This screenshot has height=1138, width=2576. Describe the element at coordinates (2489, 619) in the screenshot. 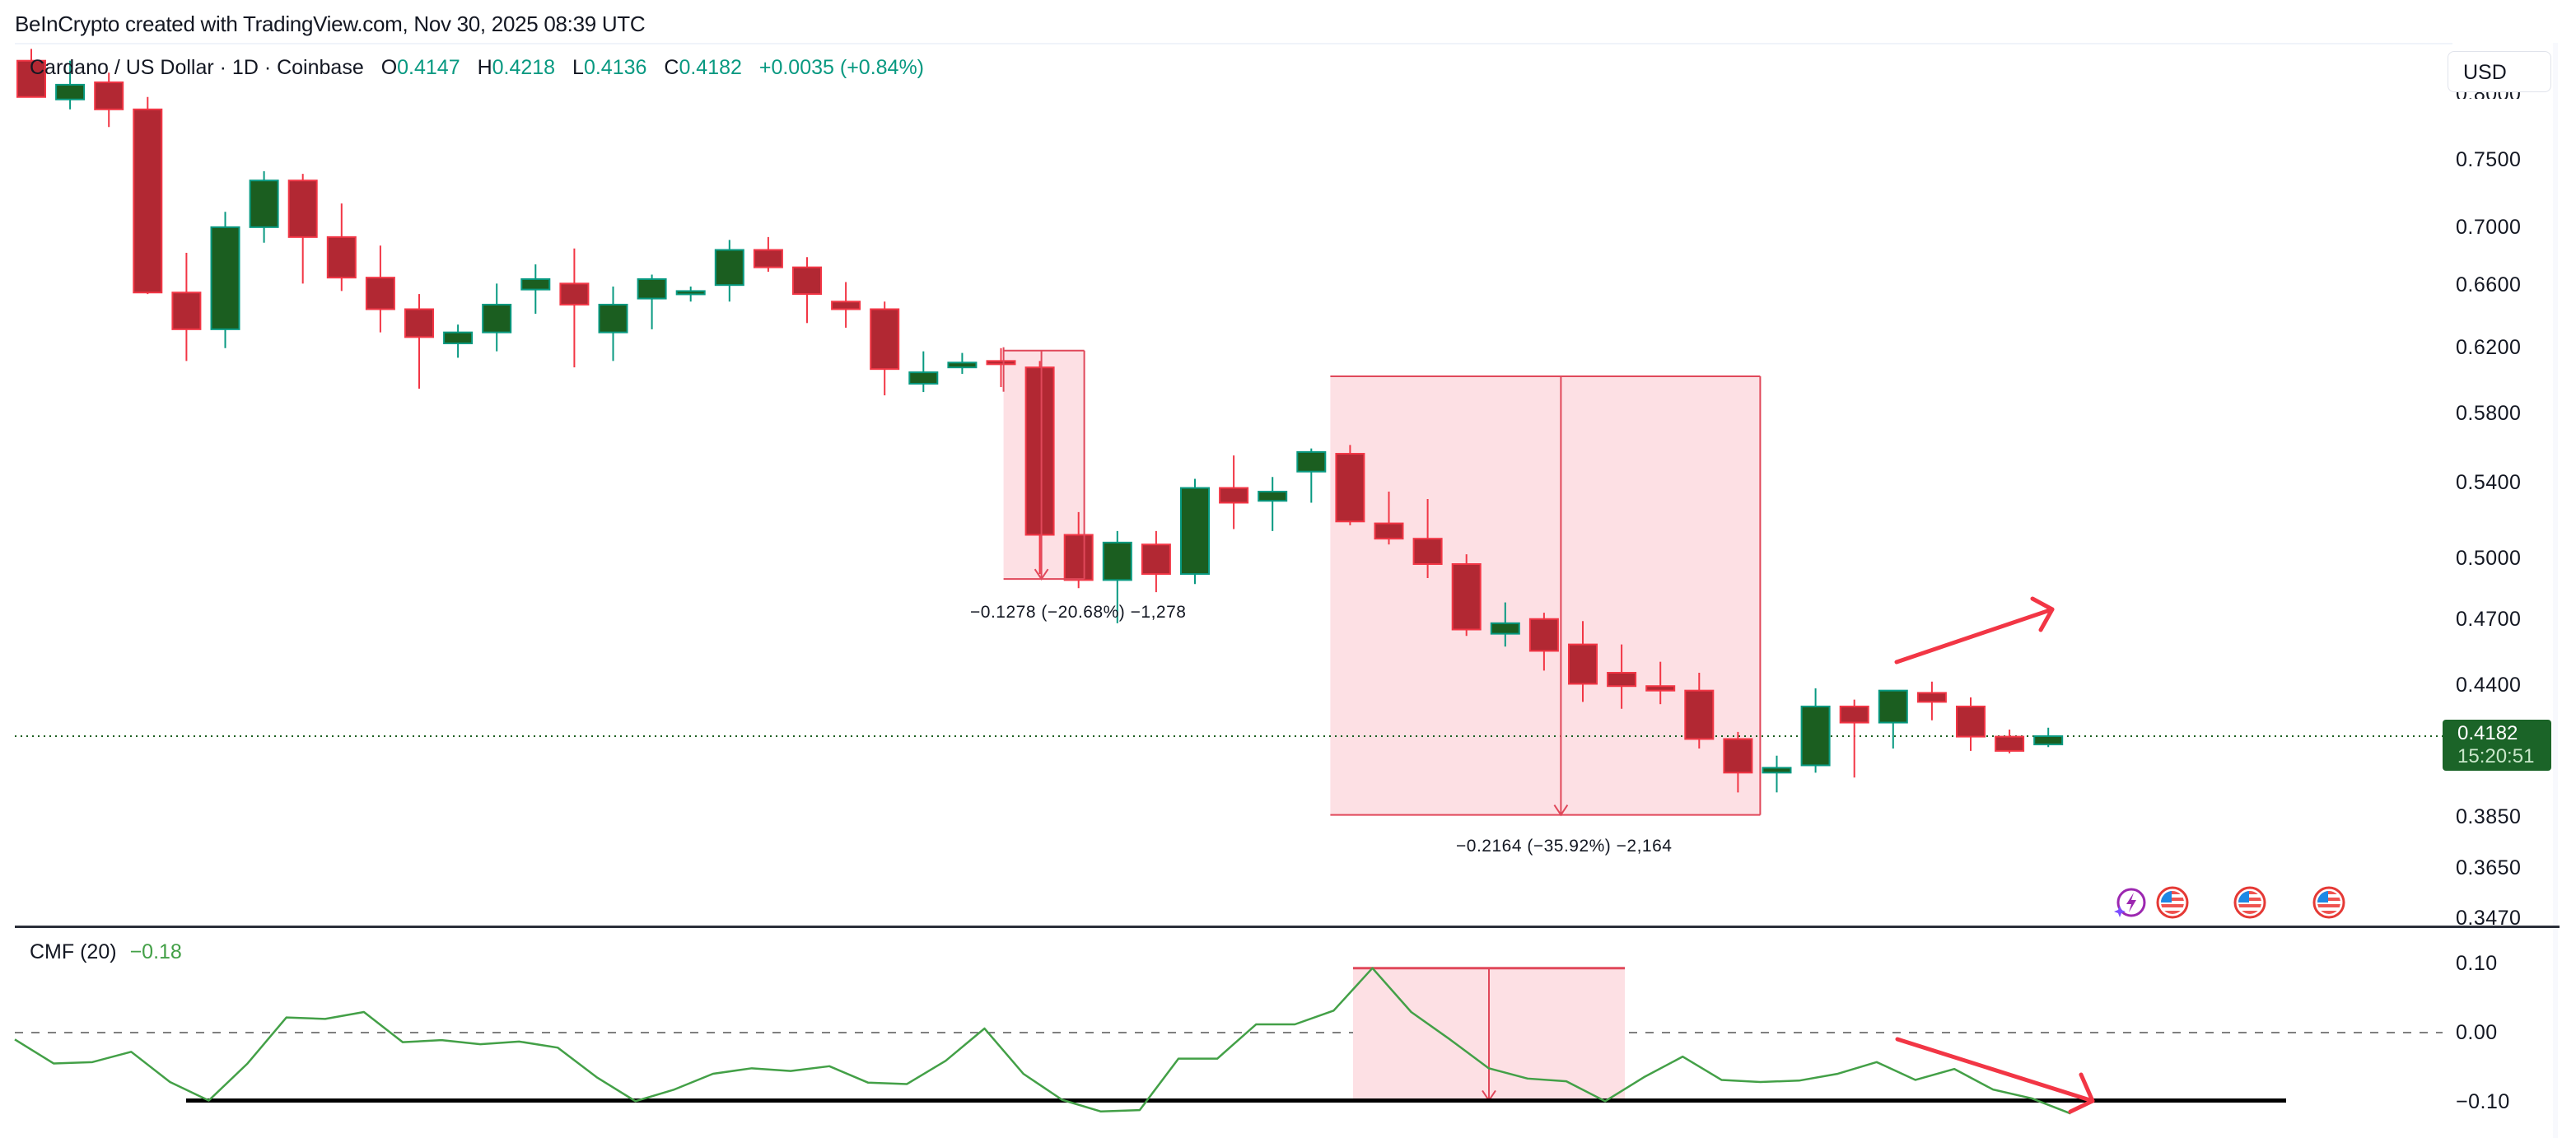

I see `price-tick: 0.4700` at that location.